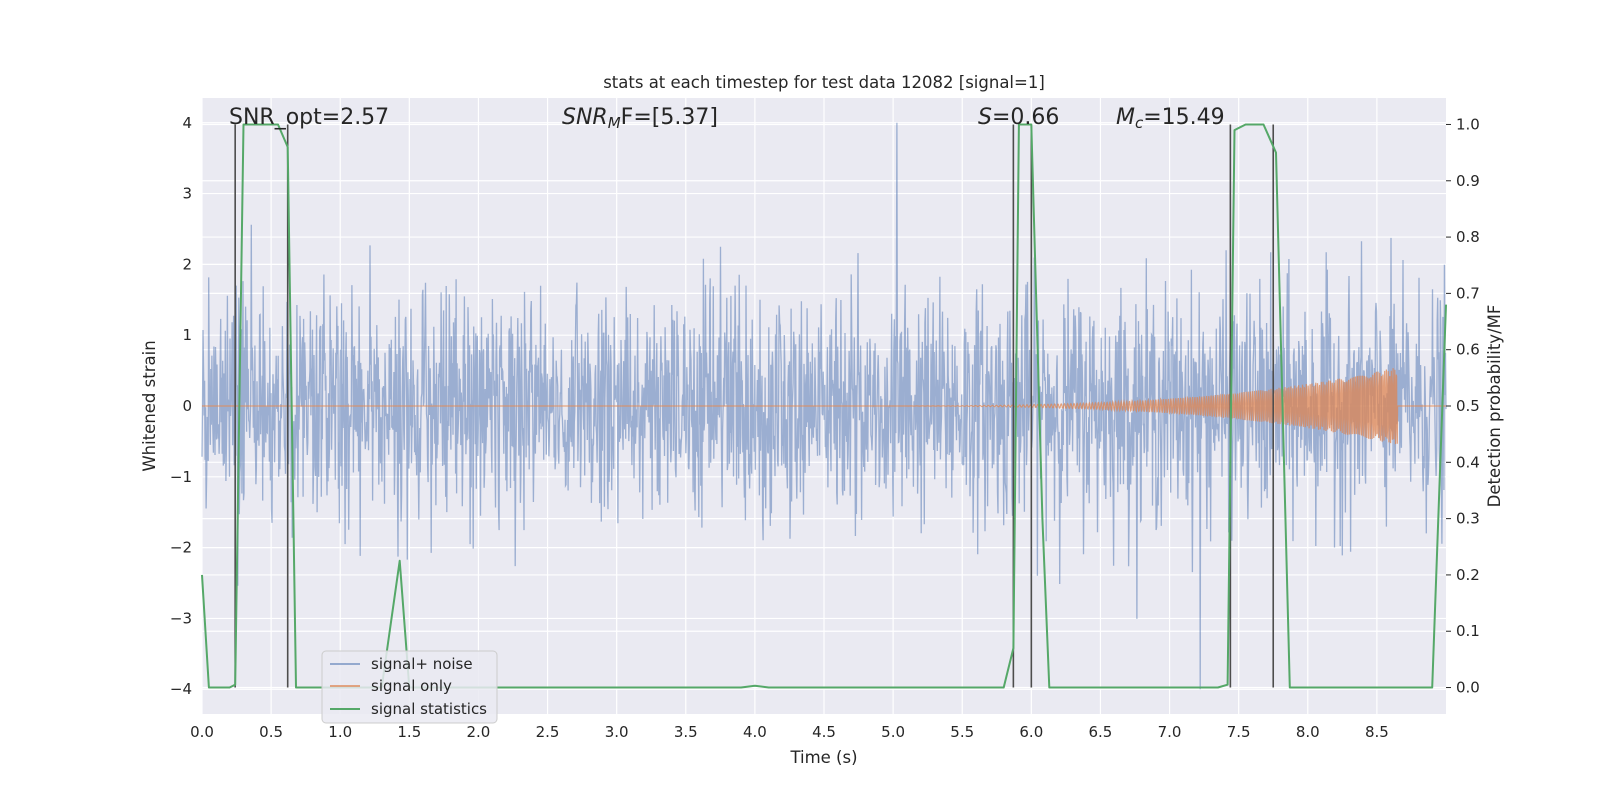 The width and height of the screenshot is (1600, 800). Describe the element at coordinates (181, 477) in the screenshot. I see `y-tick-label: −1` at that location.